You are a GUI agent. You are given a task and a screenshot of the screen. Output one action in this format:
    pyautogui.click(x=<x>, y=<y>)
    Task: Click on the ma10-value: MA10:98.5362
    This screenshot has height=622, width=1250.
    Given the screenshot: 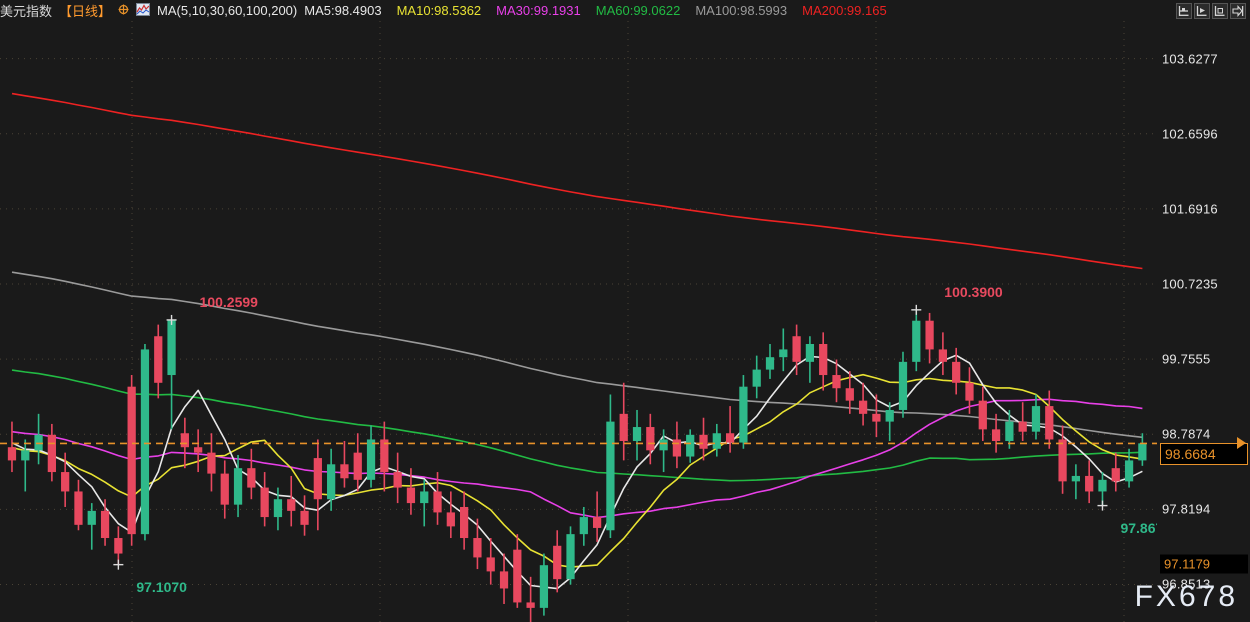 What is the action you would take?
    pyautogui.click(x=439, y=10)
    